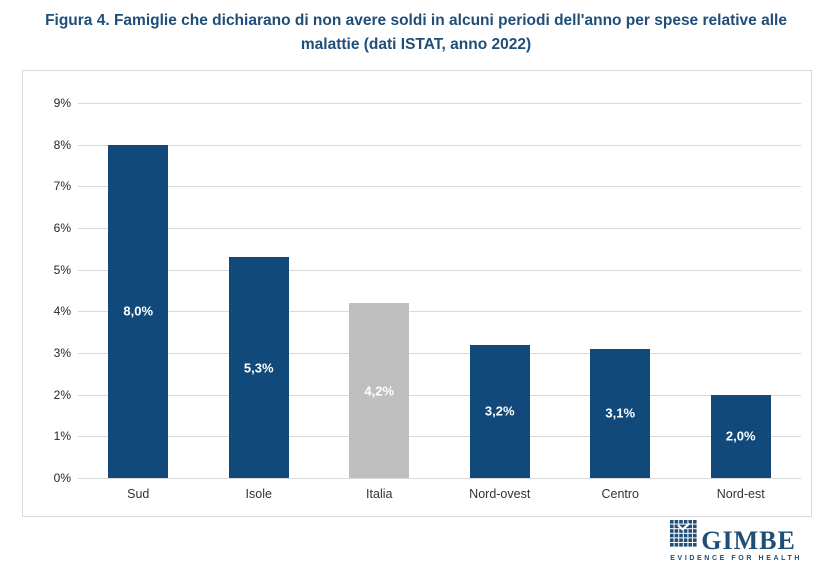  What do you see at coordinates (62, 311) in the screenshot?
I see `y-tick-label: 4%` at bounding box center [62, 311].